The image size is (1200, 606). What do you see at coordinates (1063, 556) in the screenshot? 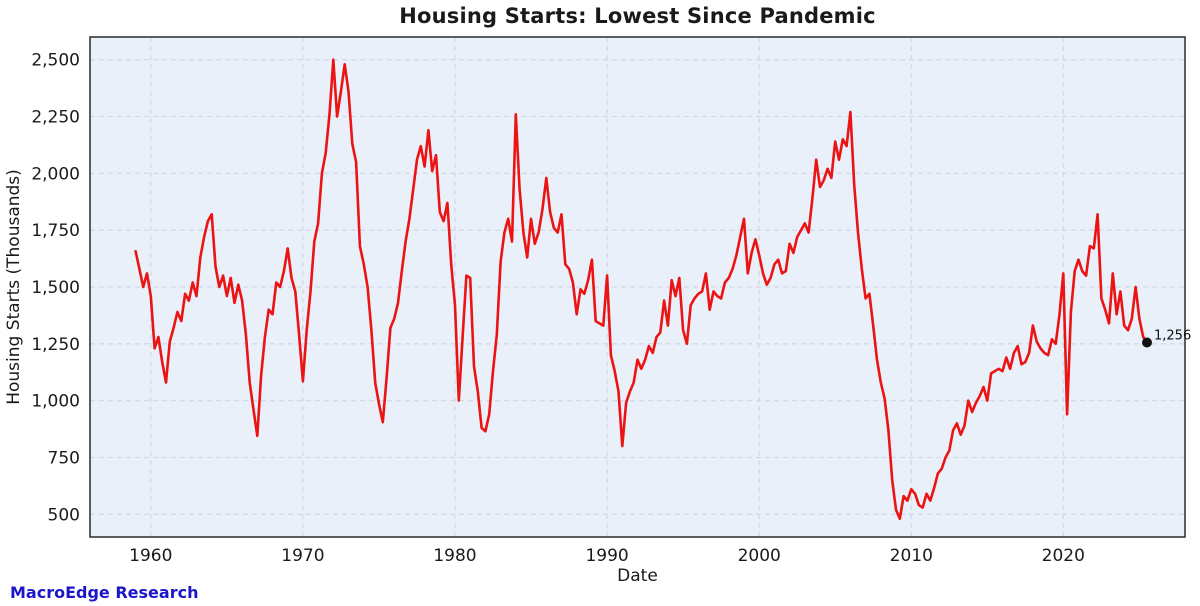
I see `x-tick-label: 2020` at bounding box center [1063, 556].